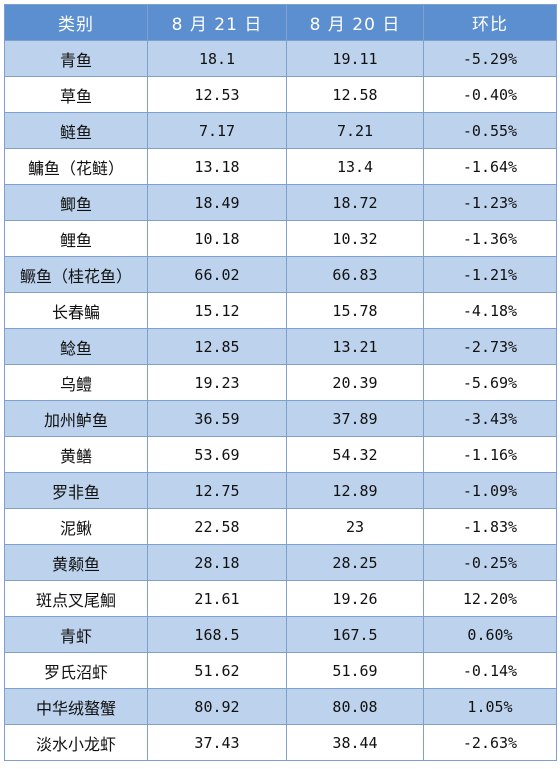 This screenshot has width=560, height=769. What do you see at coordinates (355, 94) in the screenshot?
I see `price-previous-cell: 12.58` at bounding box center [355, 94].